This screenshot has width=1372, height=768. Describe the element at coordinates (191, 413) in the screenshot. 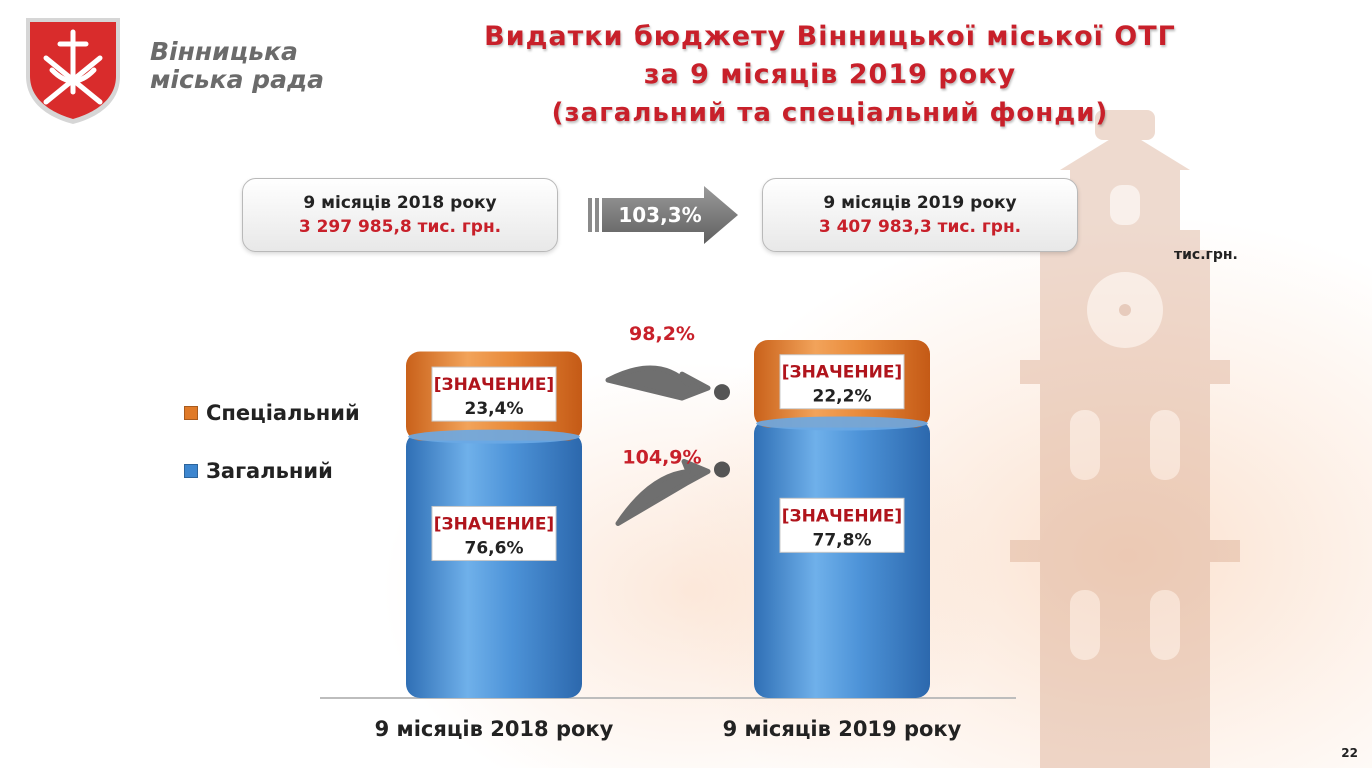

I see `legend-swatch-special` at that location.